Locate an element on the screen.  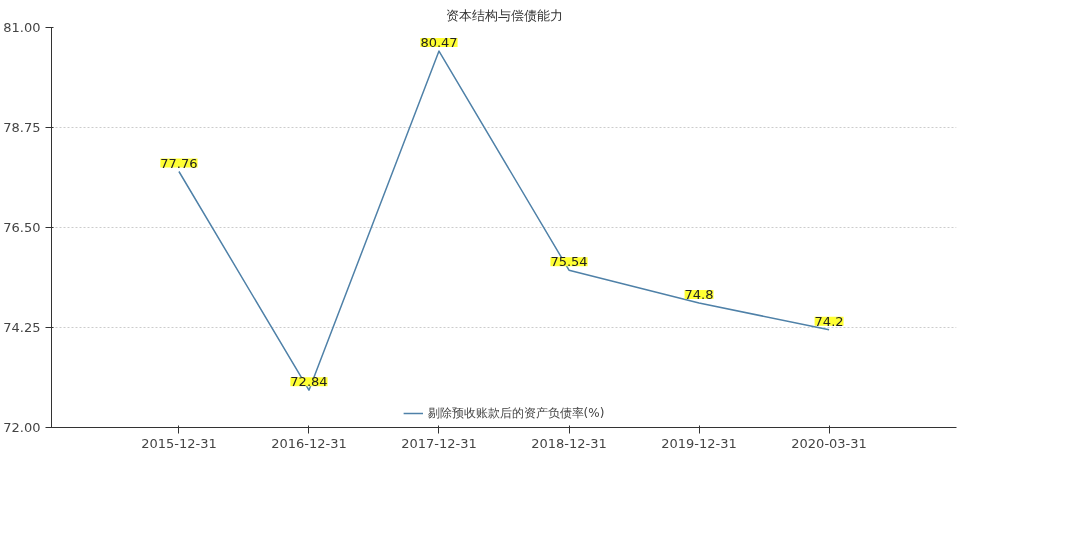
x-tick-label: 2019-12-31 is located at coordinates (699, 443).